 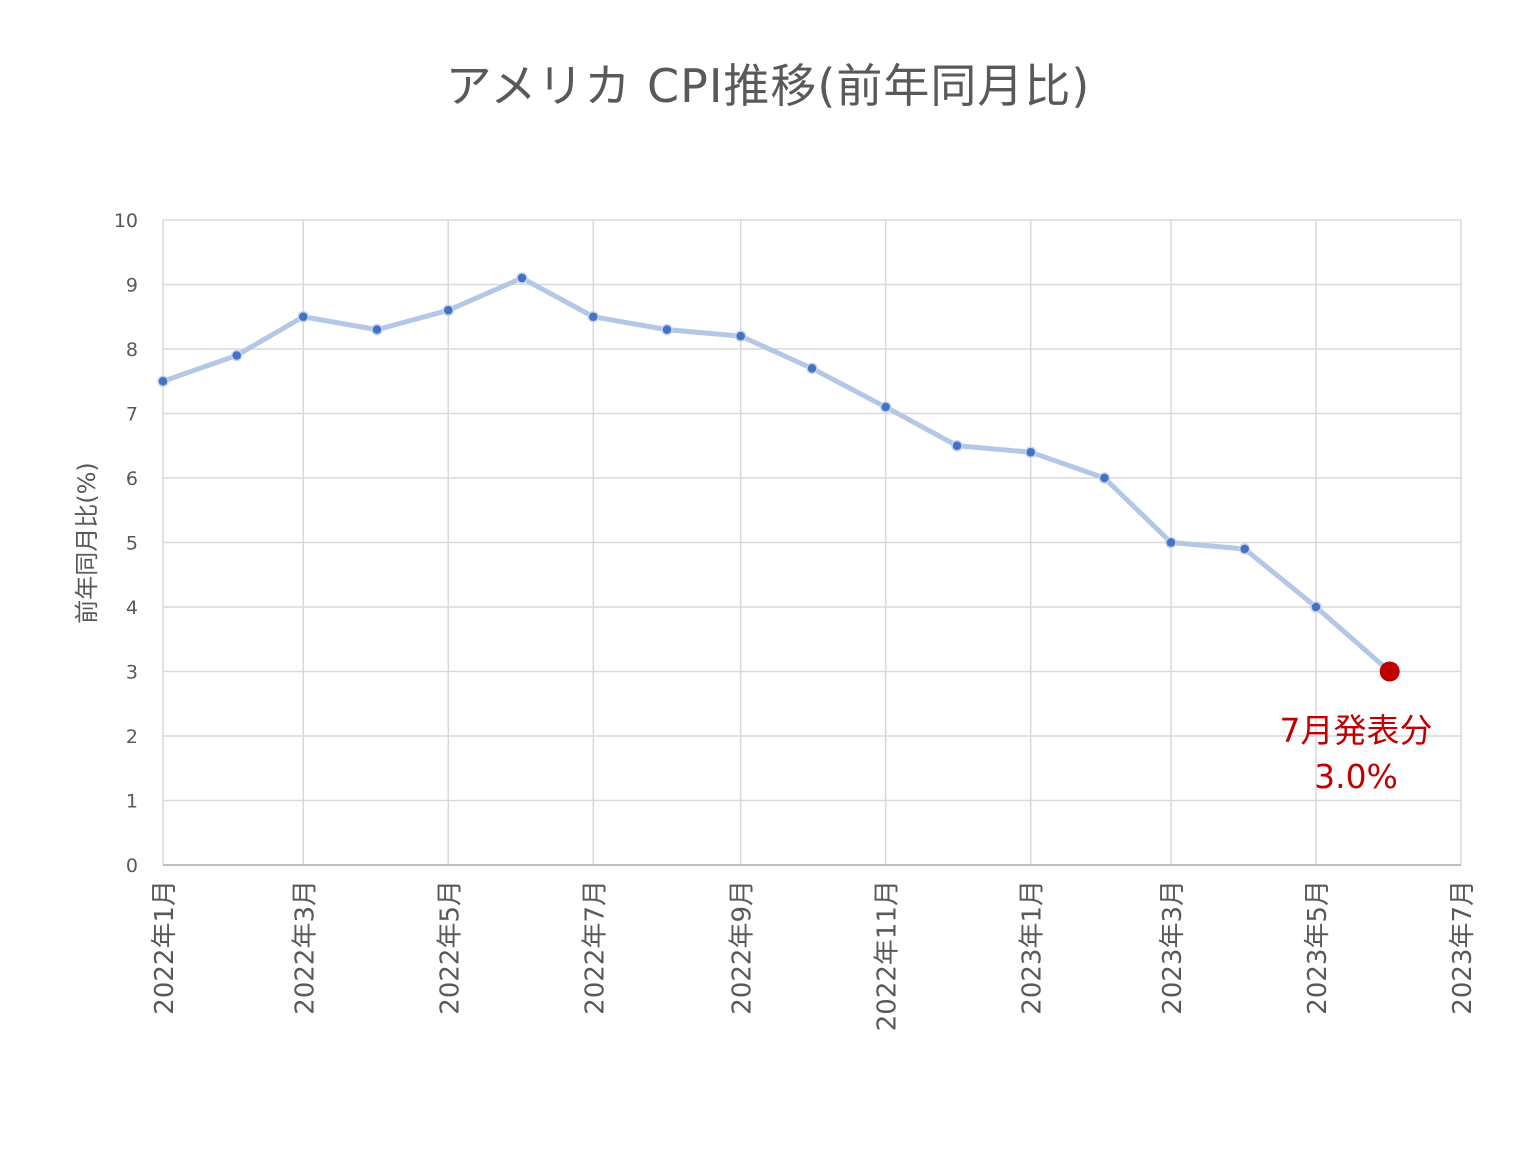 I want to click on x-tick-label: 2023年3月, so click(x=1173, y=947).